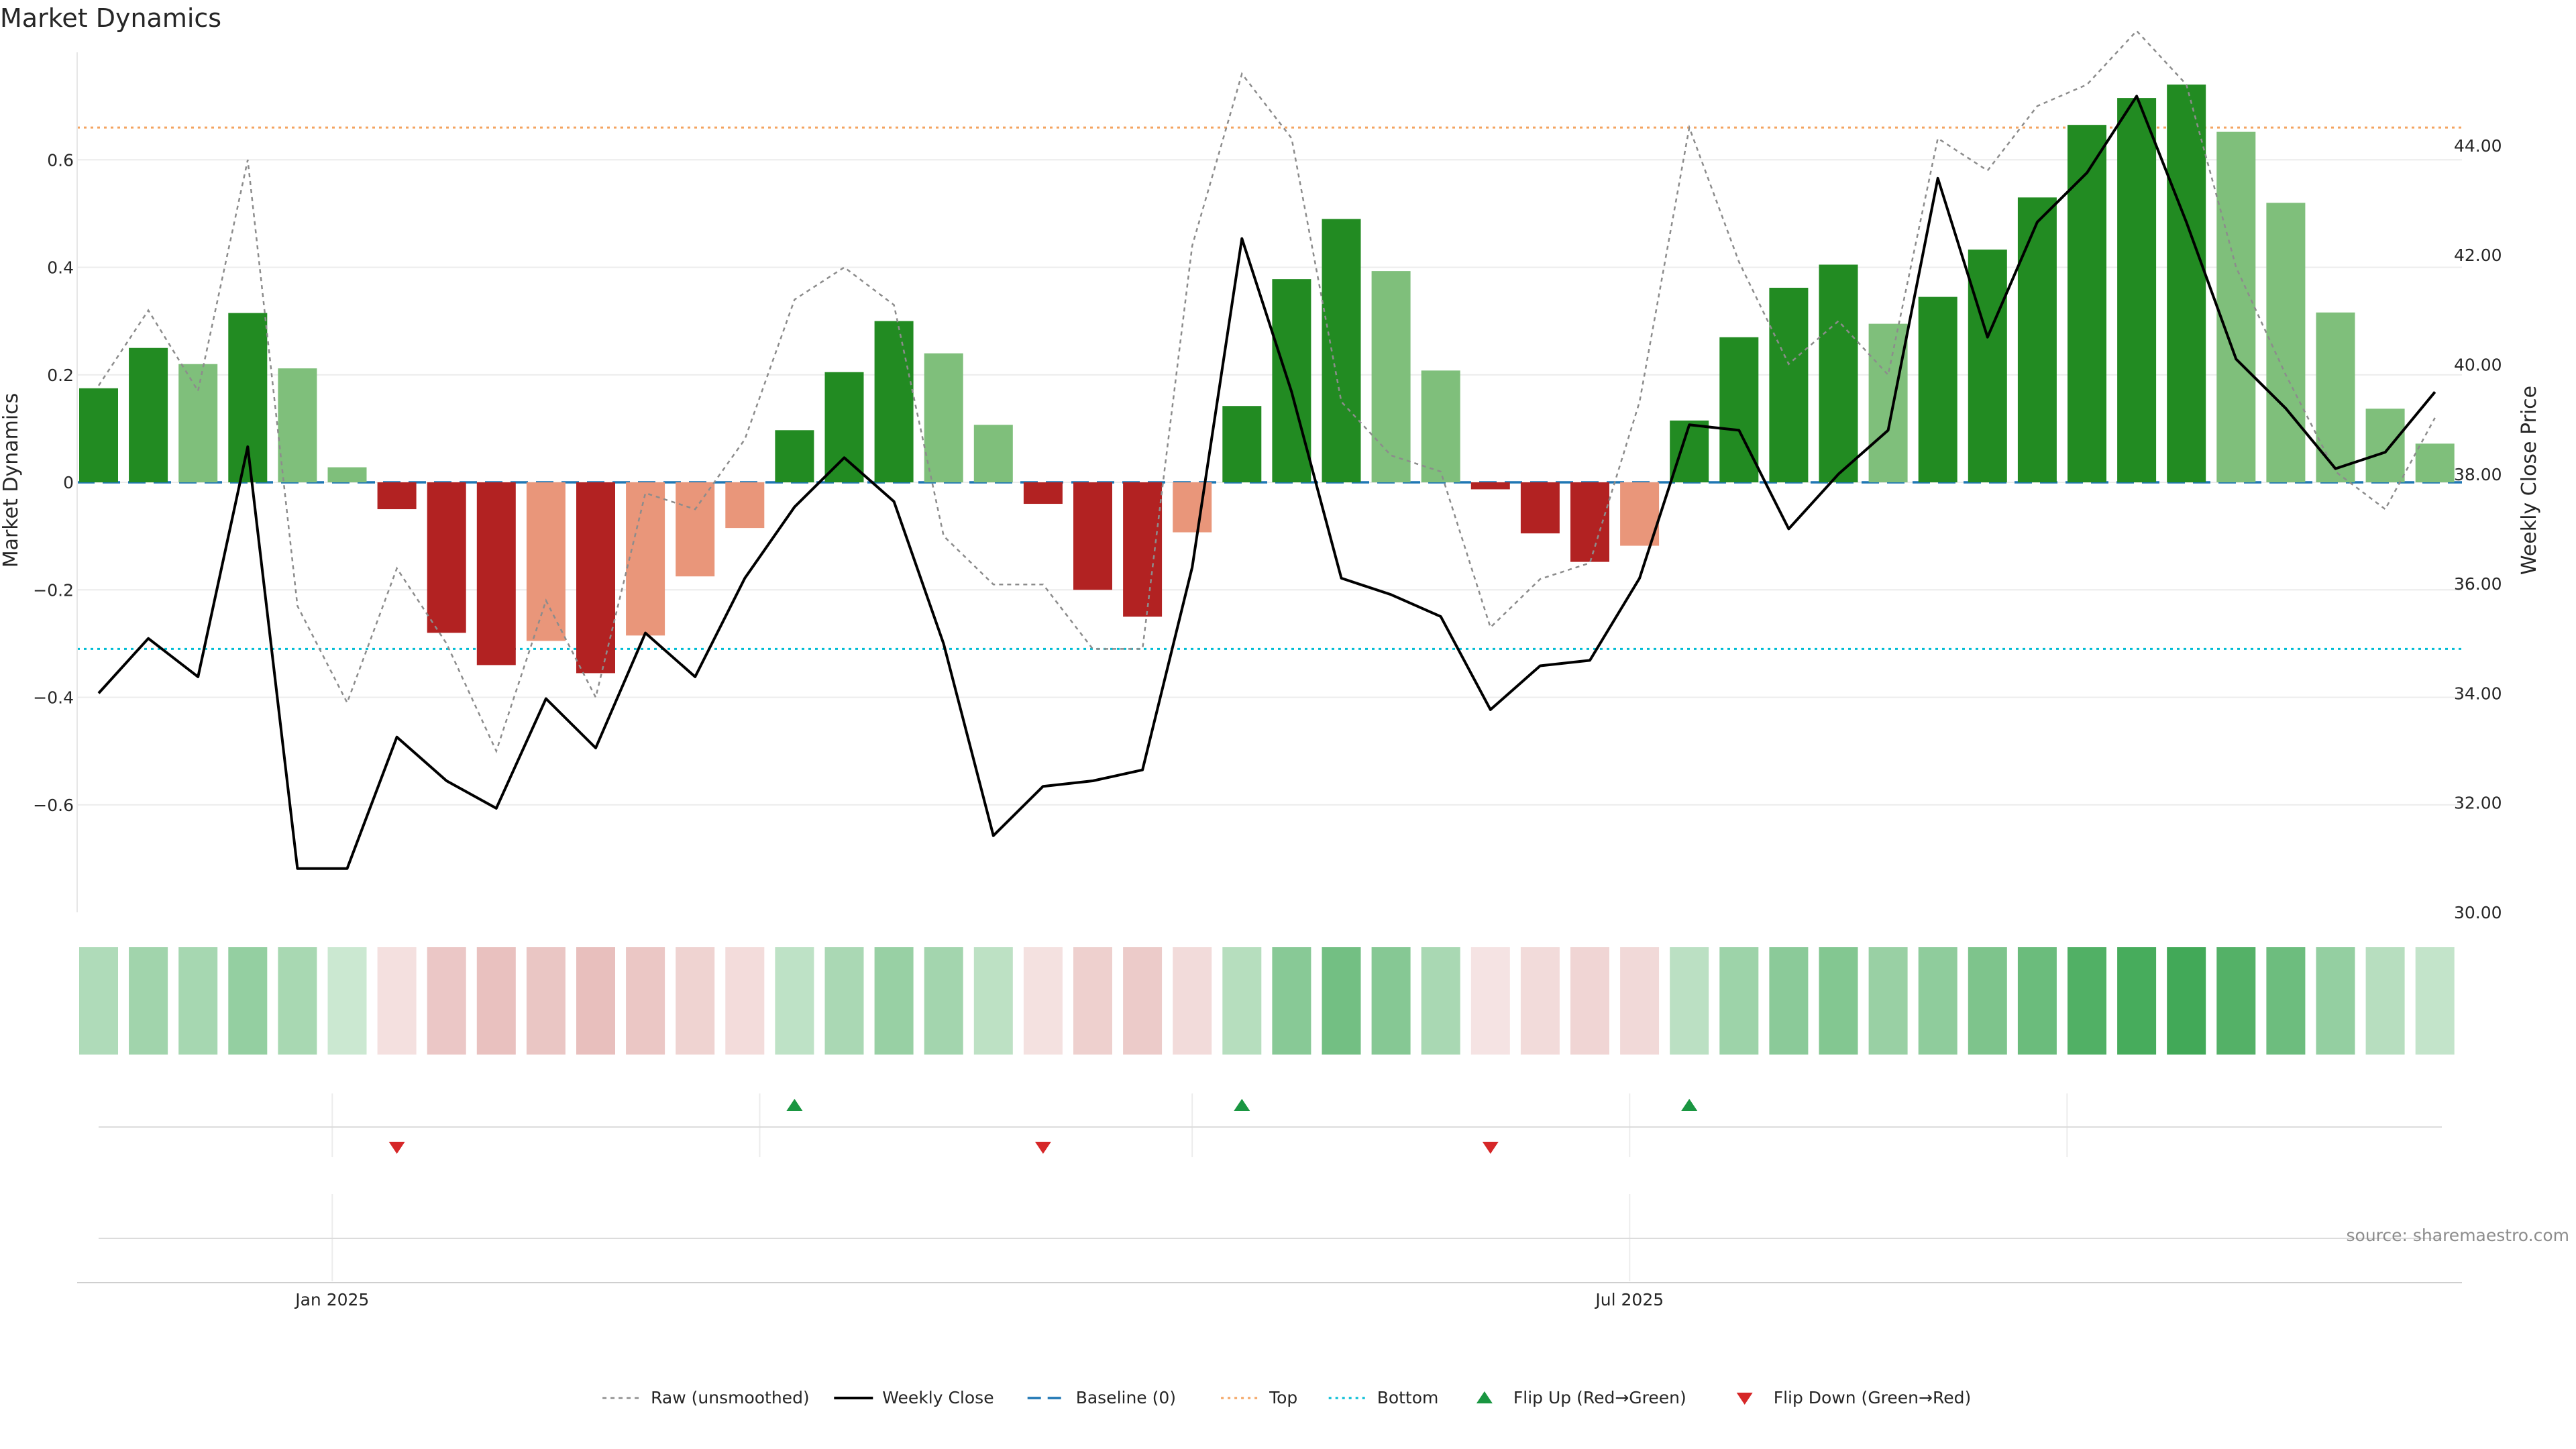 Image resolution: width=2576 pixels, height=1449 pixels. I want to click on legend-item-flip_down: Flip Down (Green→Red), so click(1854, 1397).